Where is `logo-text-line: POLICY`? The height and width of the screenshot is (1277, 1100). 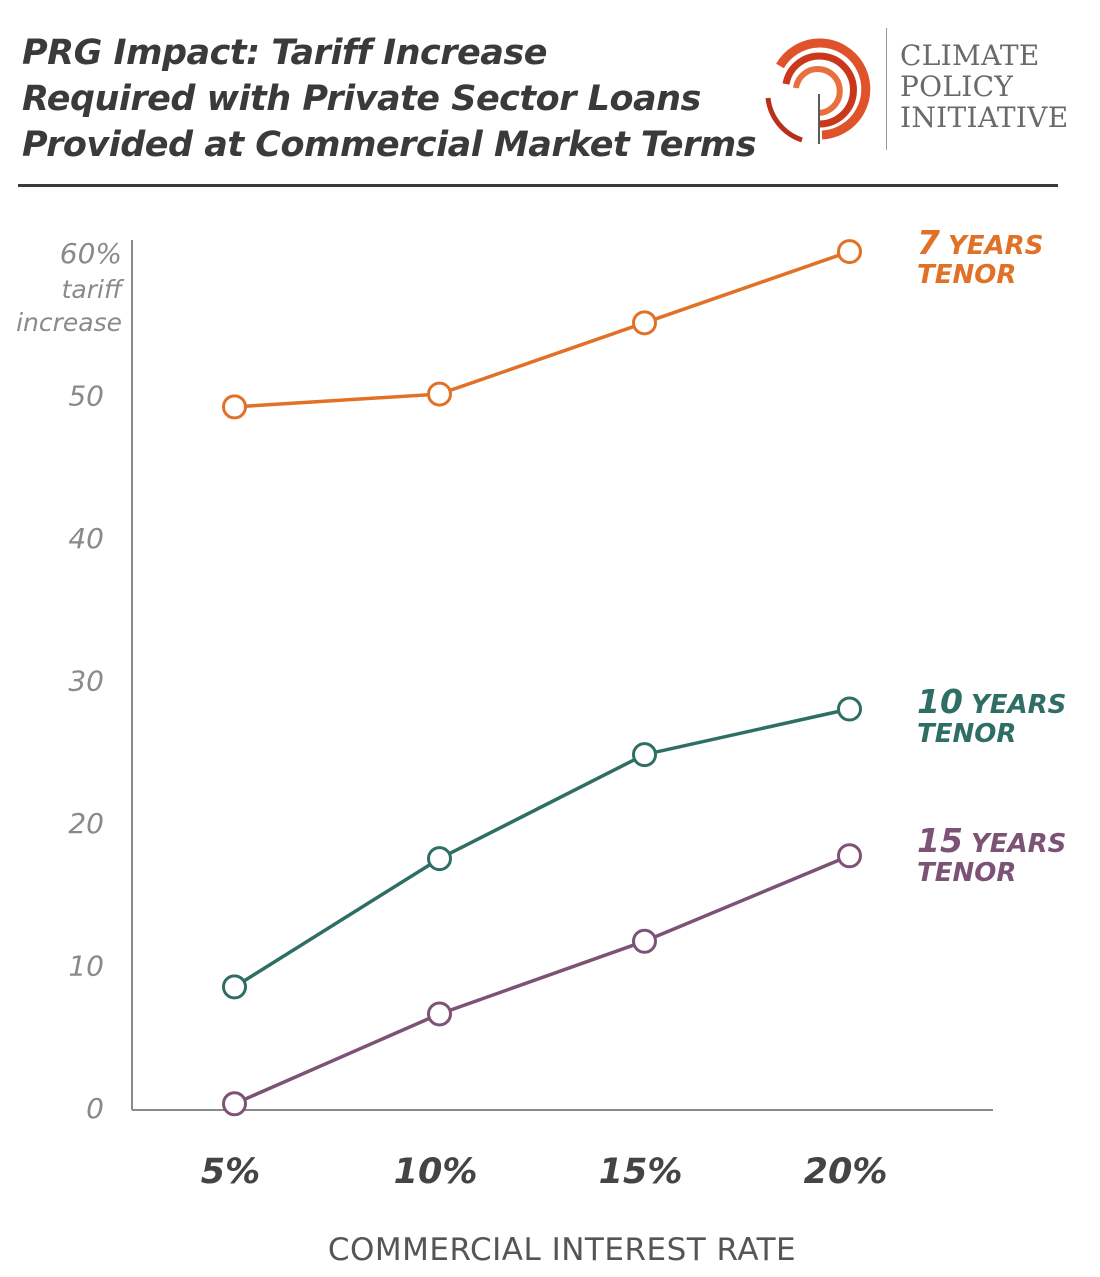 logo-text-line: POLICY is located at coordinates (957, 86).